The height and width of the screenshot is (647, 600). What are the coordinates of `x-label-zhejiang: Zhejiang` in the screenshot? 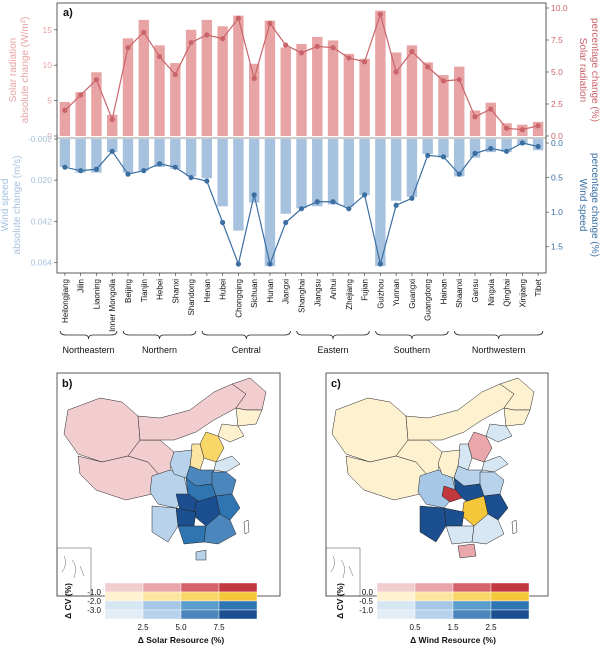 It's located at (349, 294).